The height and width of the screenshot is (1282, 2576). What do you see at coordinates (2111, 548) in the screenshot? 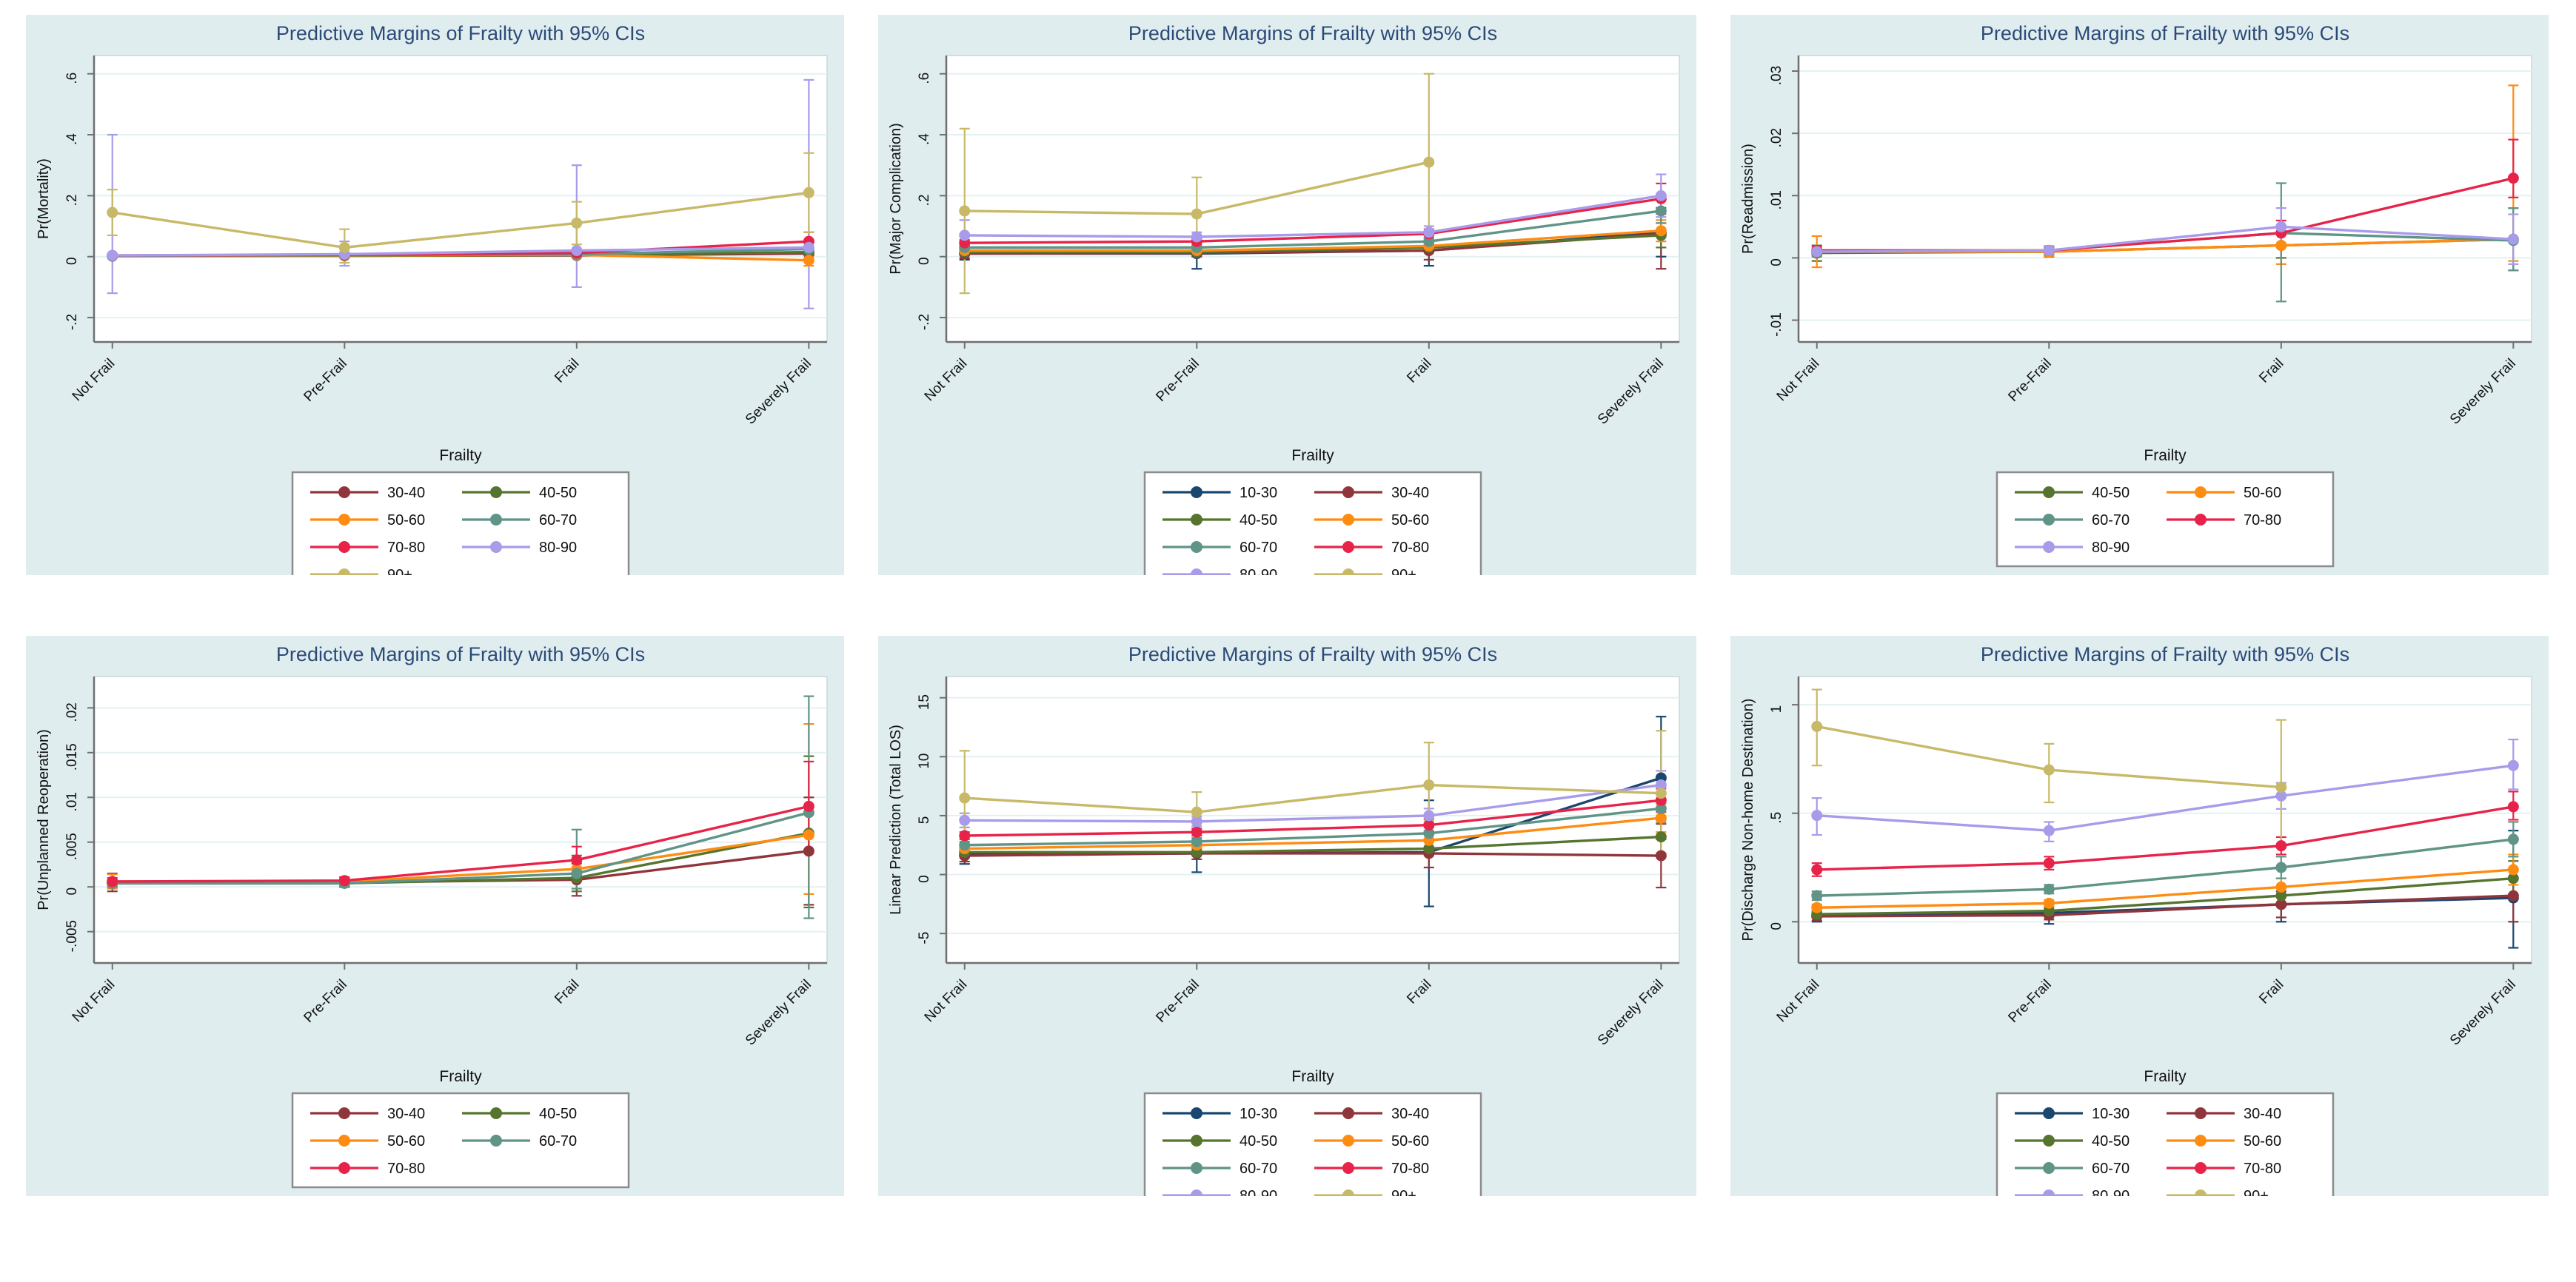
I see `legend-label-80-90: 80-90` at bounding box center [2111, 548].